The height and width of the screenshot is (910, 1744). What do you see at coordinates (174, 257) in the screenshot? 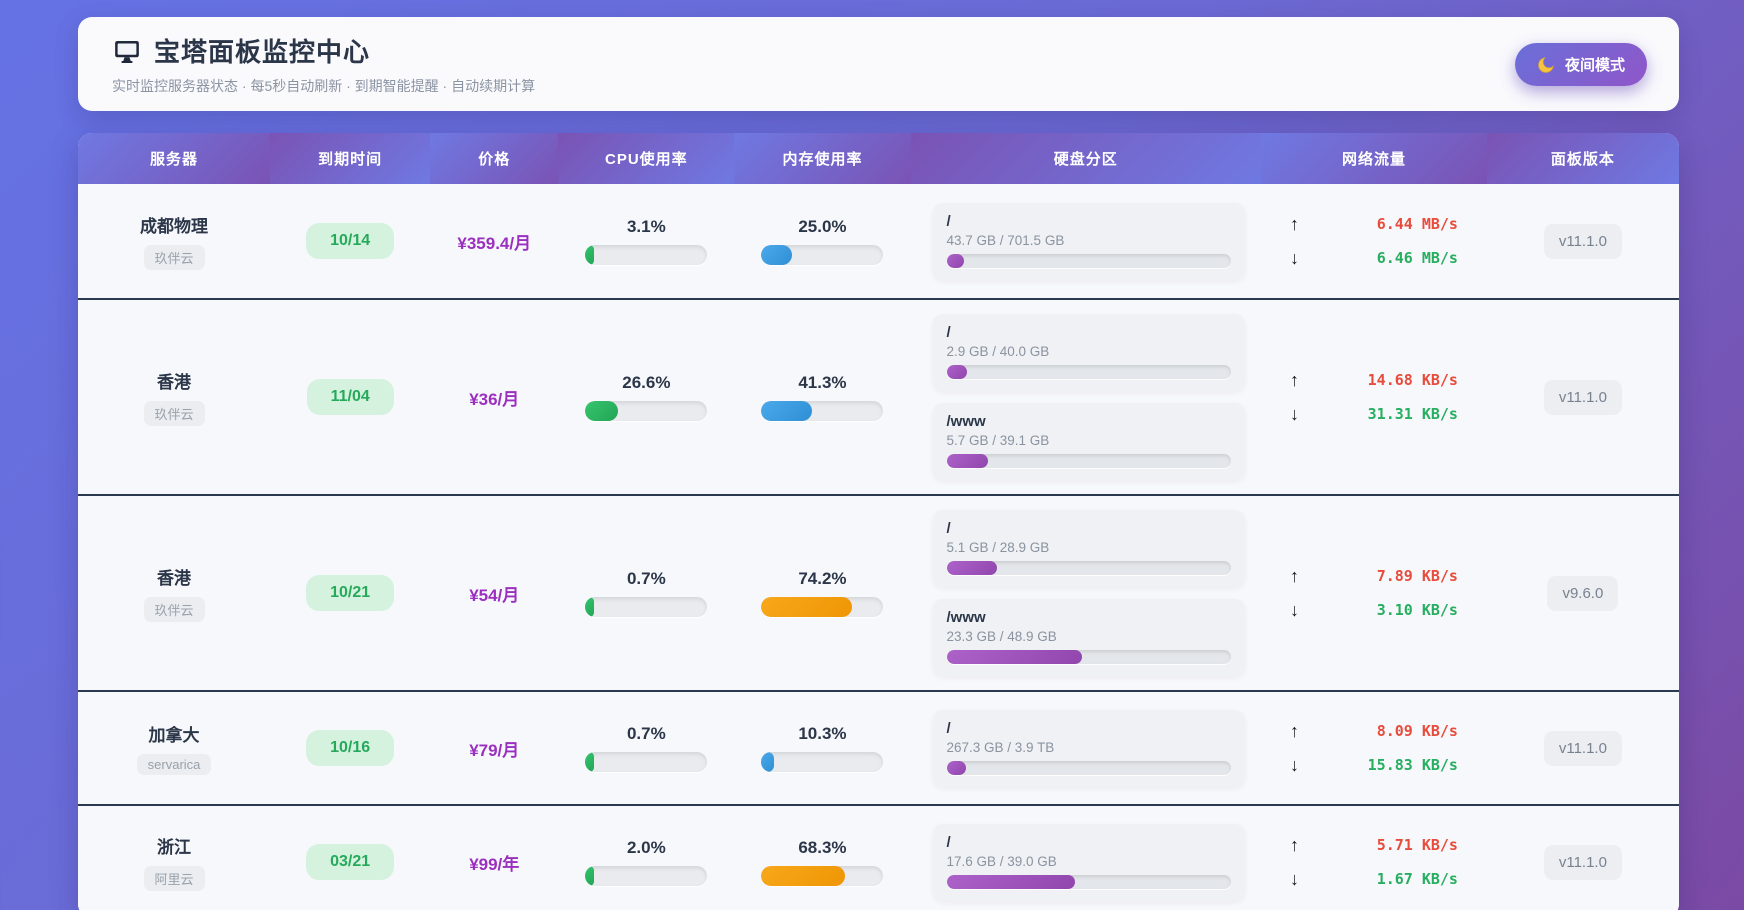
I see `provider-tag: 玖伴云` at bounding box center [174, 257].